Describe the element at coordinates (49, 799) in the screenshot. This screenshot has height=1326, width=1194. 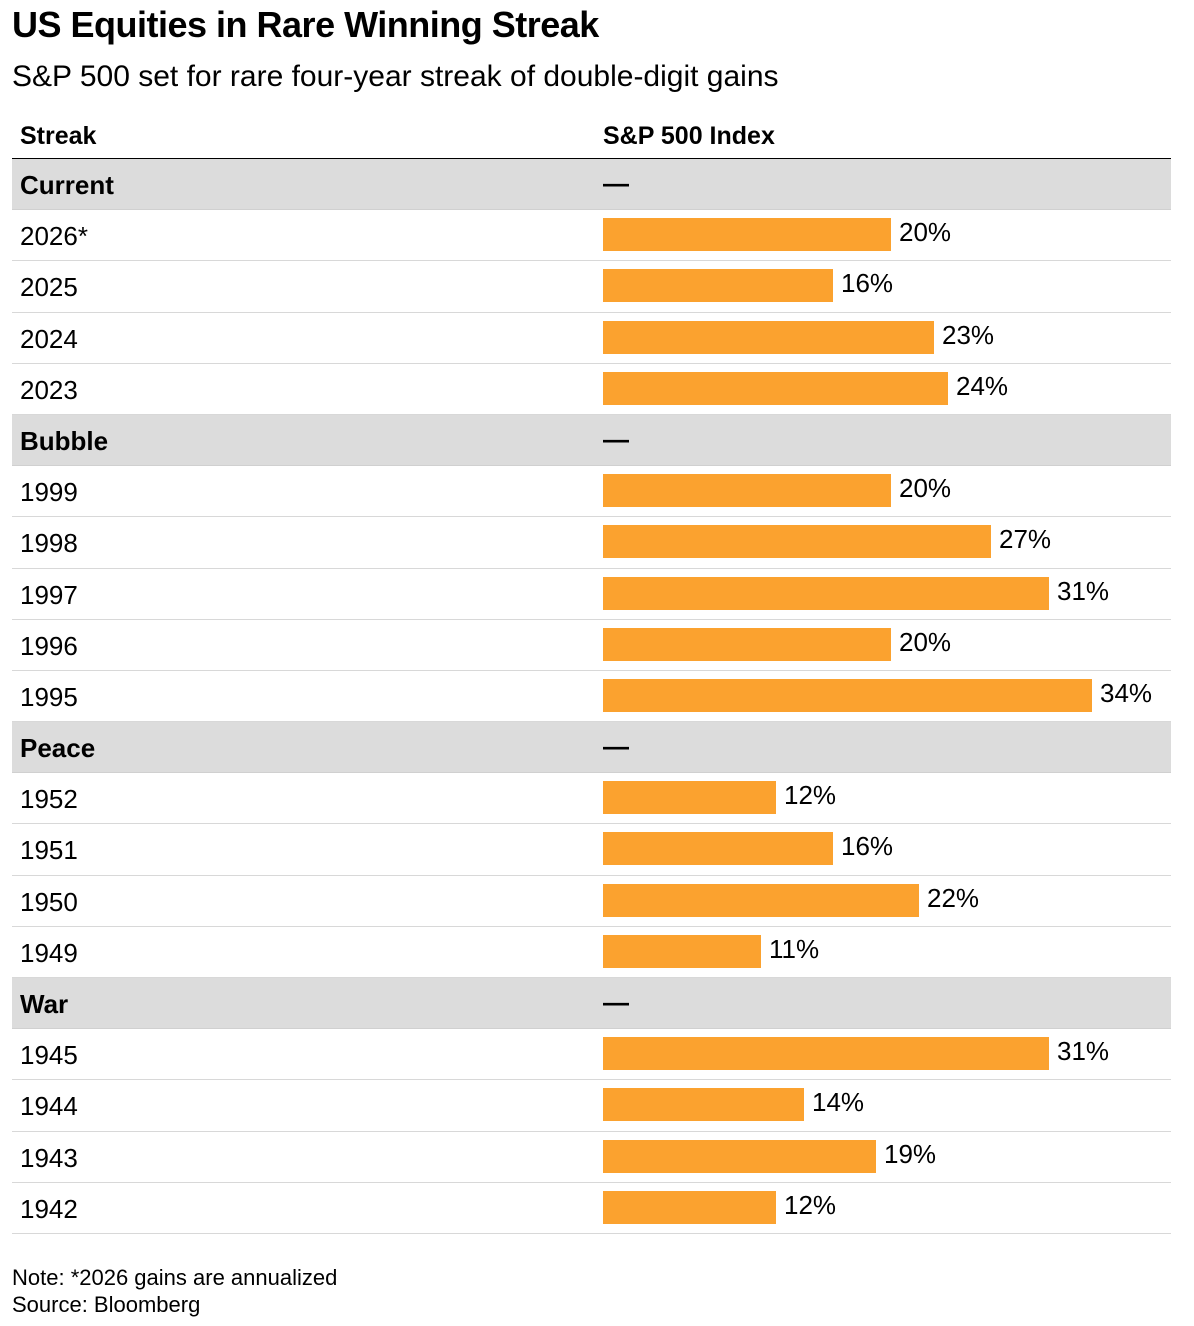
I see `year-label: 1952` at that location.